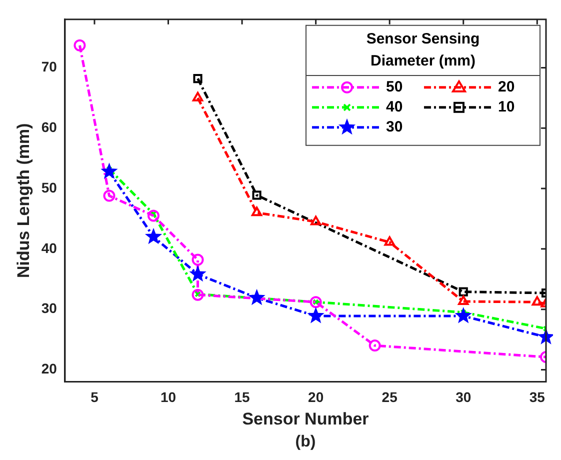  What do you see at coordinates (306, 418) in the screenshot?
I see `x-axis-title: Sensor Number` at bounding box center [306, 418].